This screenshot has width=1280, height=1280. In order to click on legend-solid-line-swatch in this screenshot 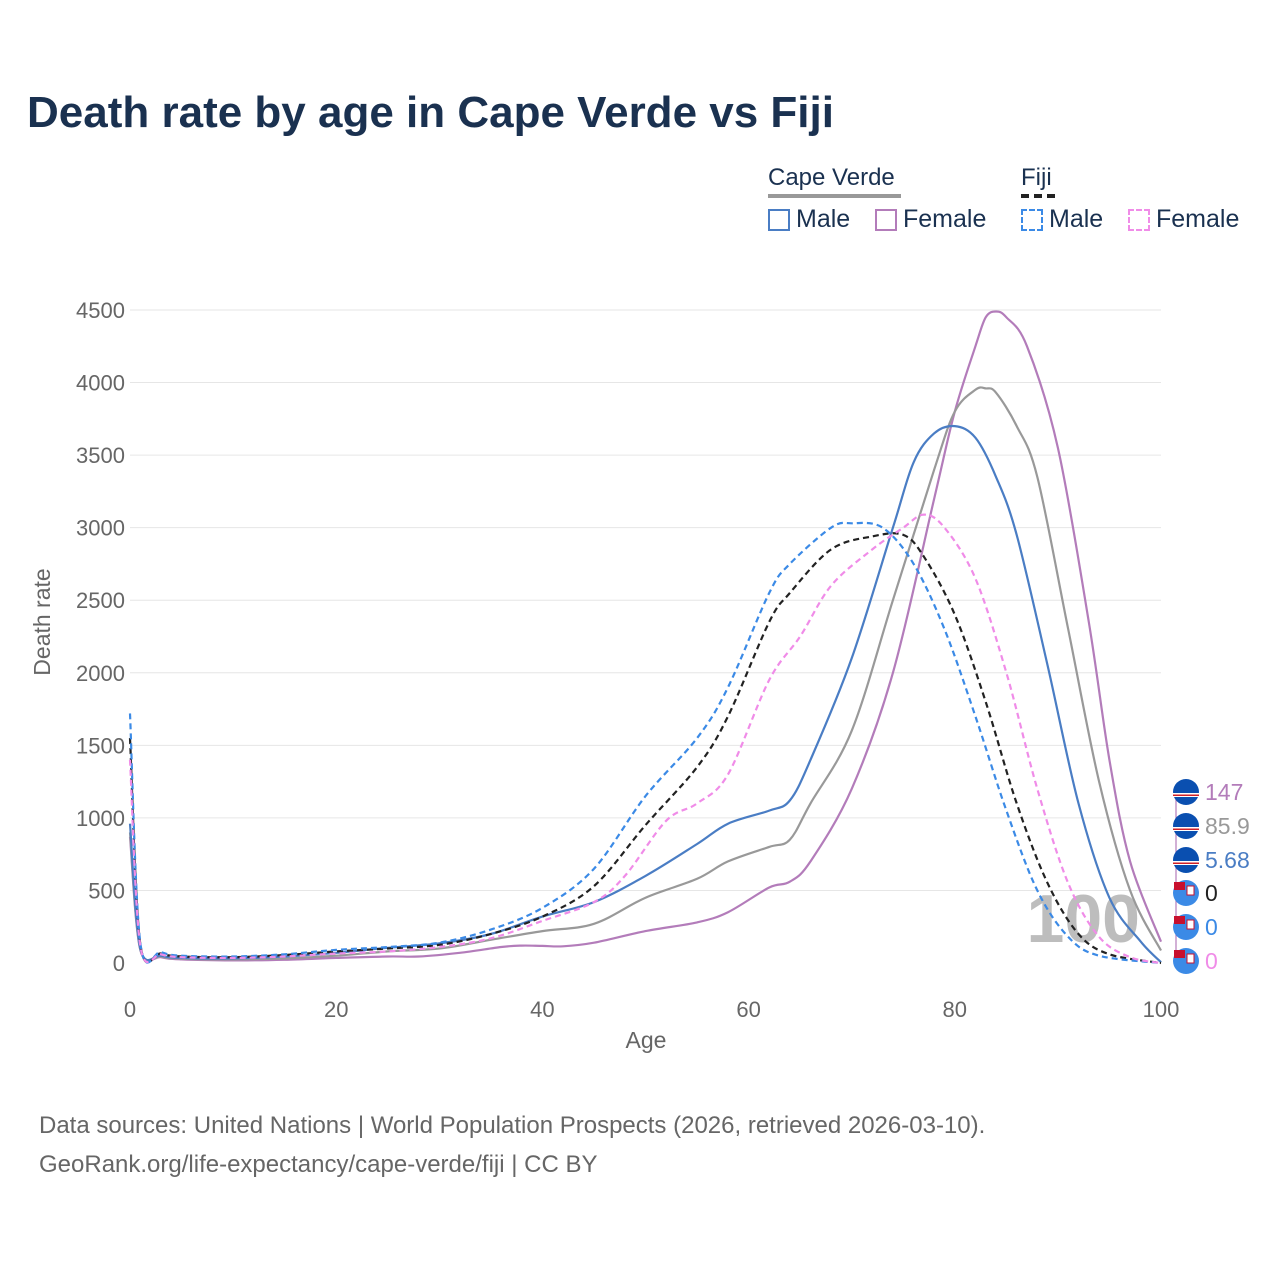, I will do `click(834, 196)`.